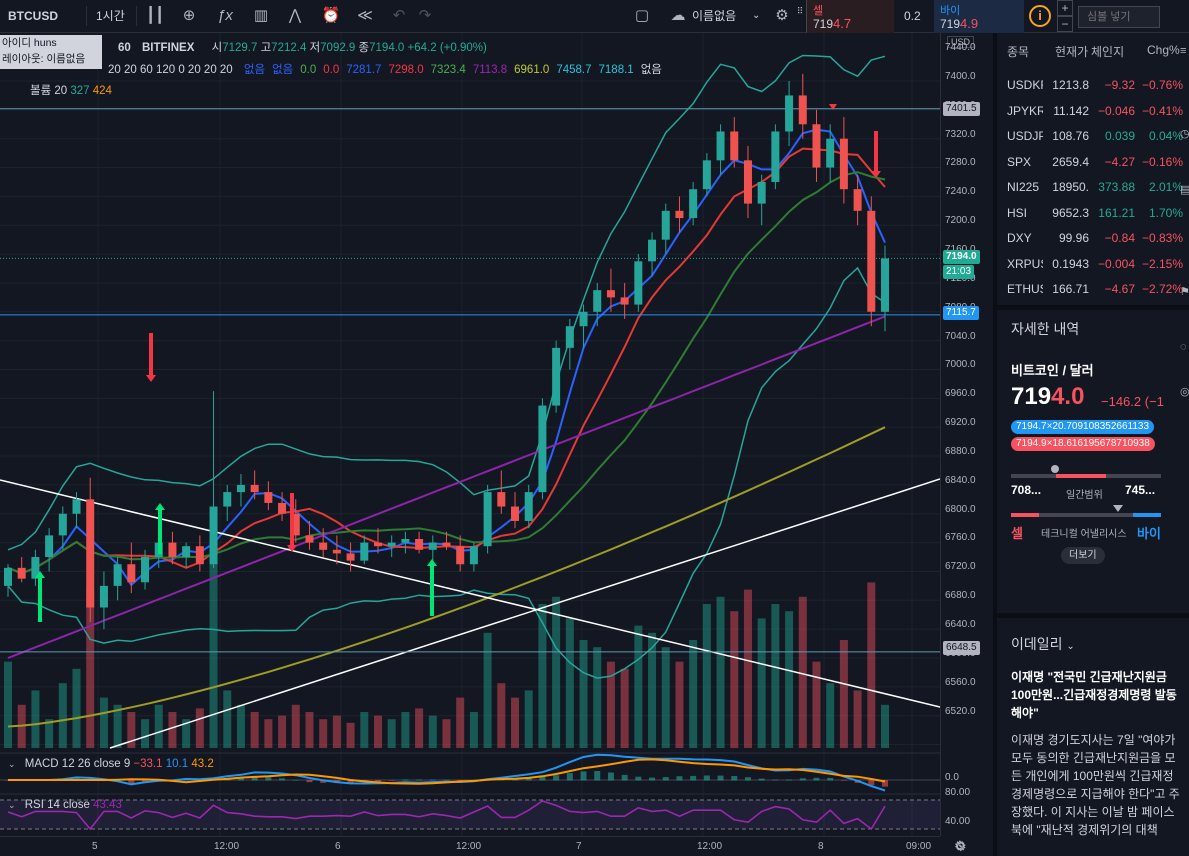  Describe the element at coordinates (1095, 289) in the screenshot. I see `watchlist-row: ETHUSD 166.71 −4.67 −2.72%` at that location.